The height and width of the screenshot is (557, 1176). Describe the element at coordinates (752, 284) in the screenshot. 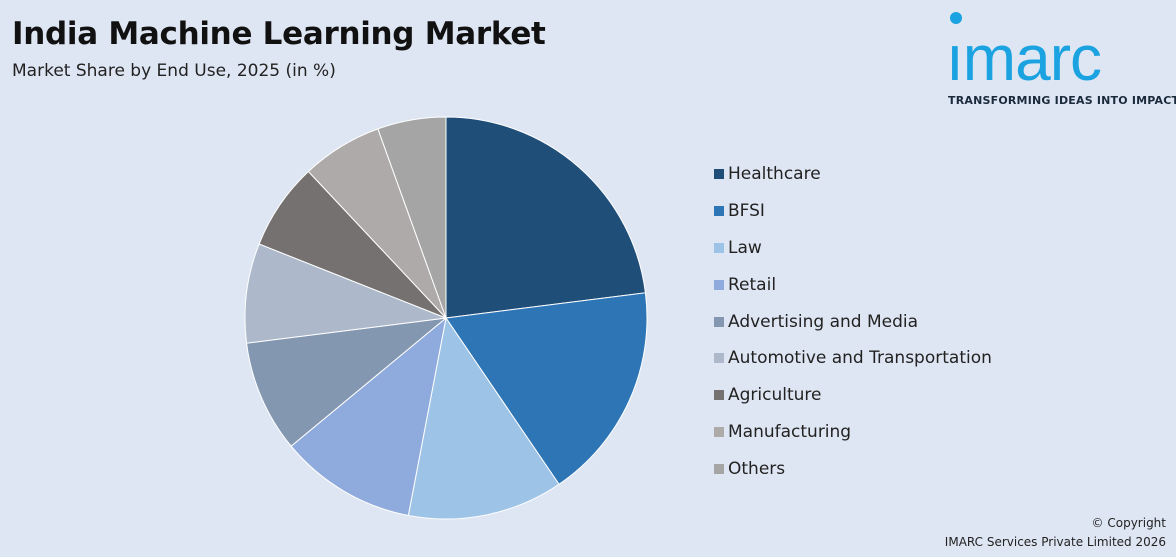

I see `legend-label: Retail` at that location.